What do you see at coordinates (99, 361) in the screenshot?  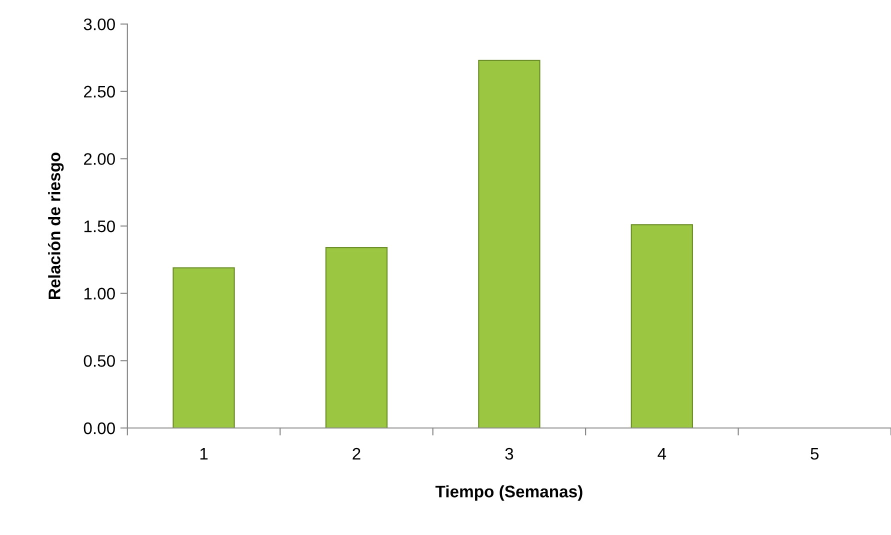 I see `y-tick-label: 0.50` at bounding box center [99, 361].